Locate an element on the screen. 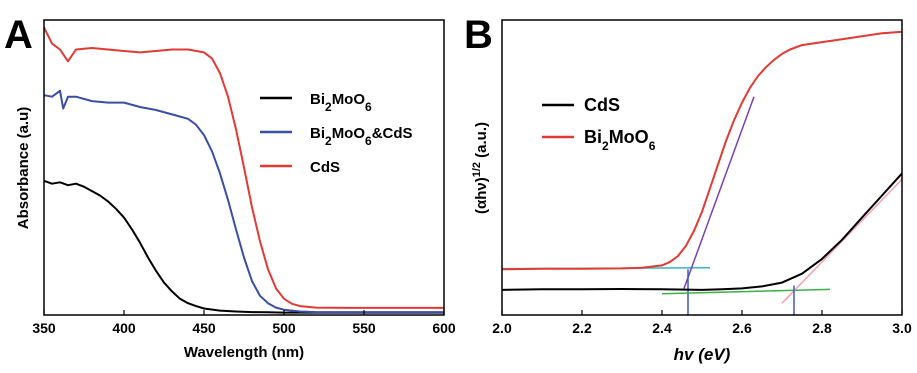 This screenshot has height=373, width=917. panel-b-y-axis-label: (αhν)1/2 (a.u.) is located at coordinates (480, 168).